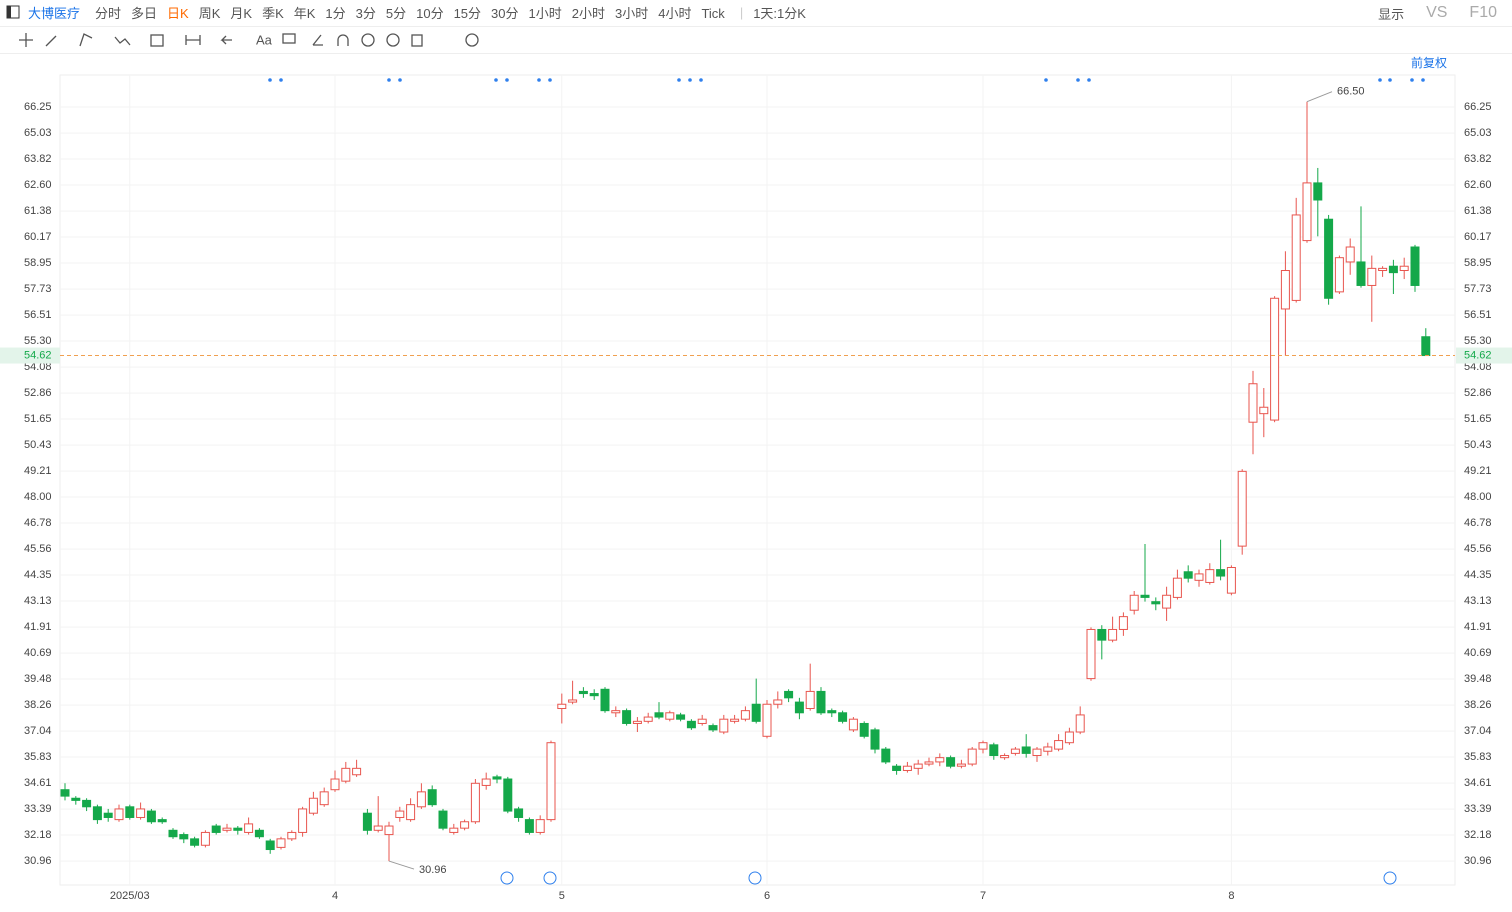 The image size is (1512, 912). I want to click on period-tab: 2小时, so click(588, 13).